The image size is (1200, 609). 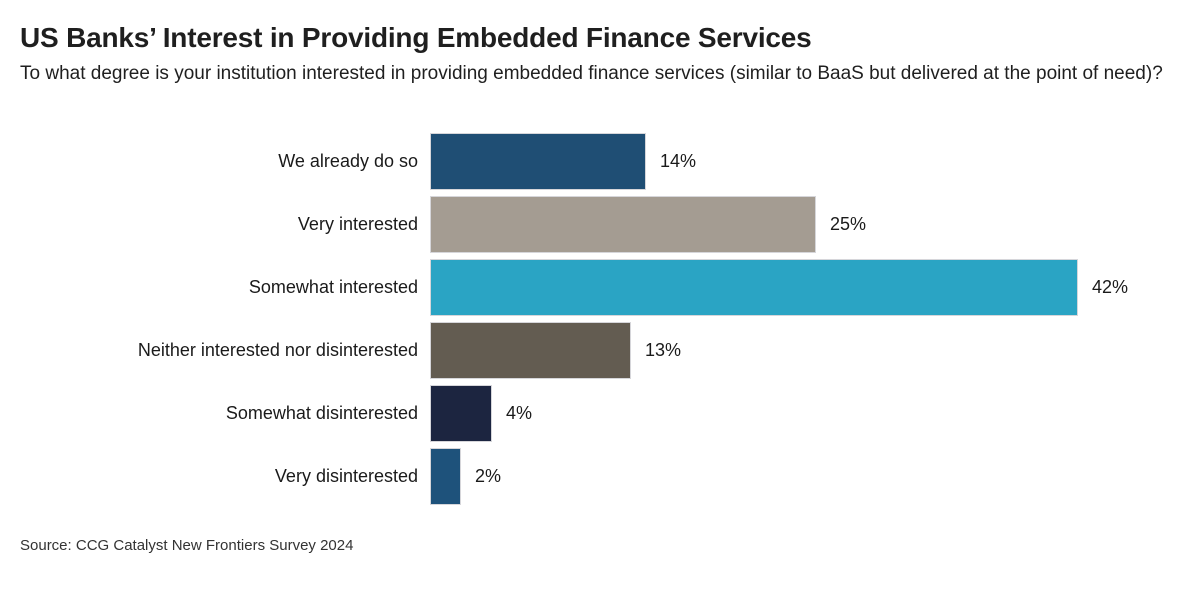 What do you see at coordinates (321, 413) in the screenshot?
I see `bar-category-label: Somewhat disinterested` at bounding box center [321, 413].